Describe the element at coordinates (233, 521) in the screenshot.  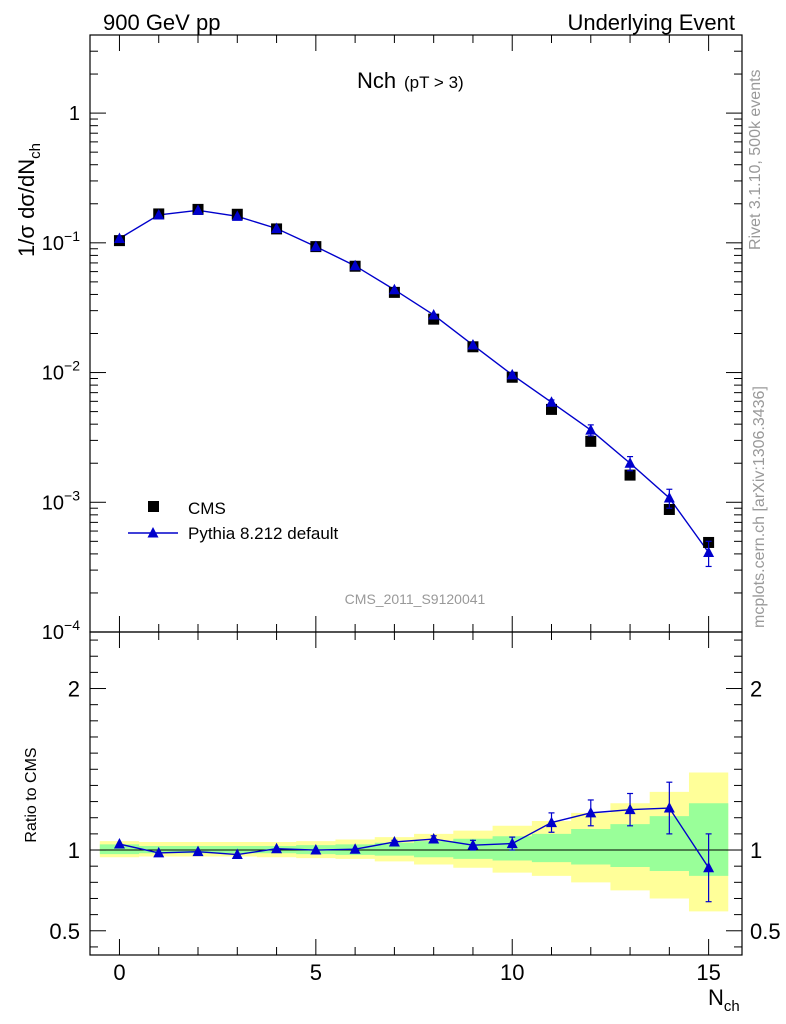
I see `legend: CMS Pythia 8.212 default` at that location.